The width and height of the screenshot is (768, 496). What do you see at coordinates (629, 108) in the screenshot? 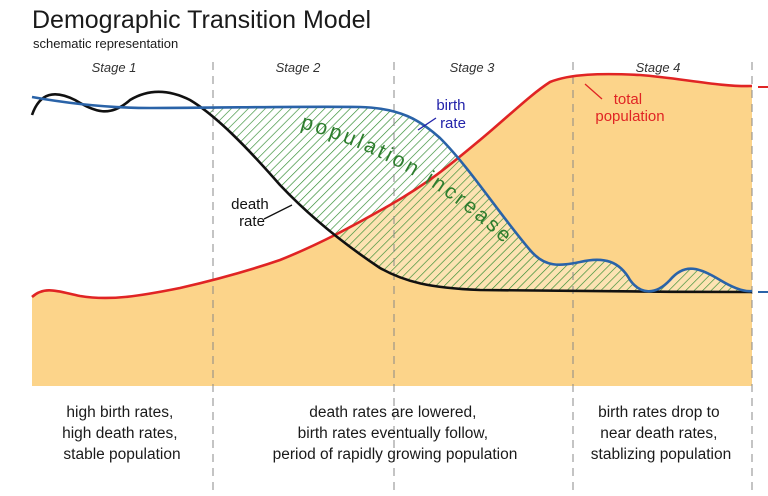
I see `total-population-label: total population` at bounding box center [629, 108].